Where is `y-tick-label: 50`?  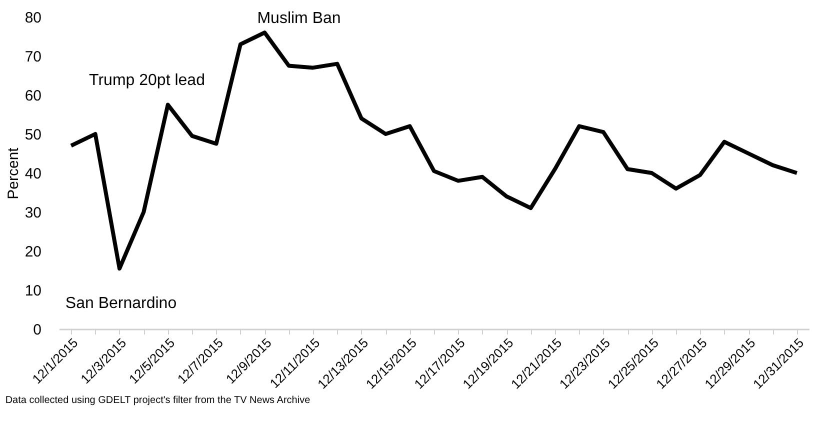
y-tick-label: 50 is located at coordinates (33, 135).